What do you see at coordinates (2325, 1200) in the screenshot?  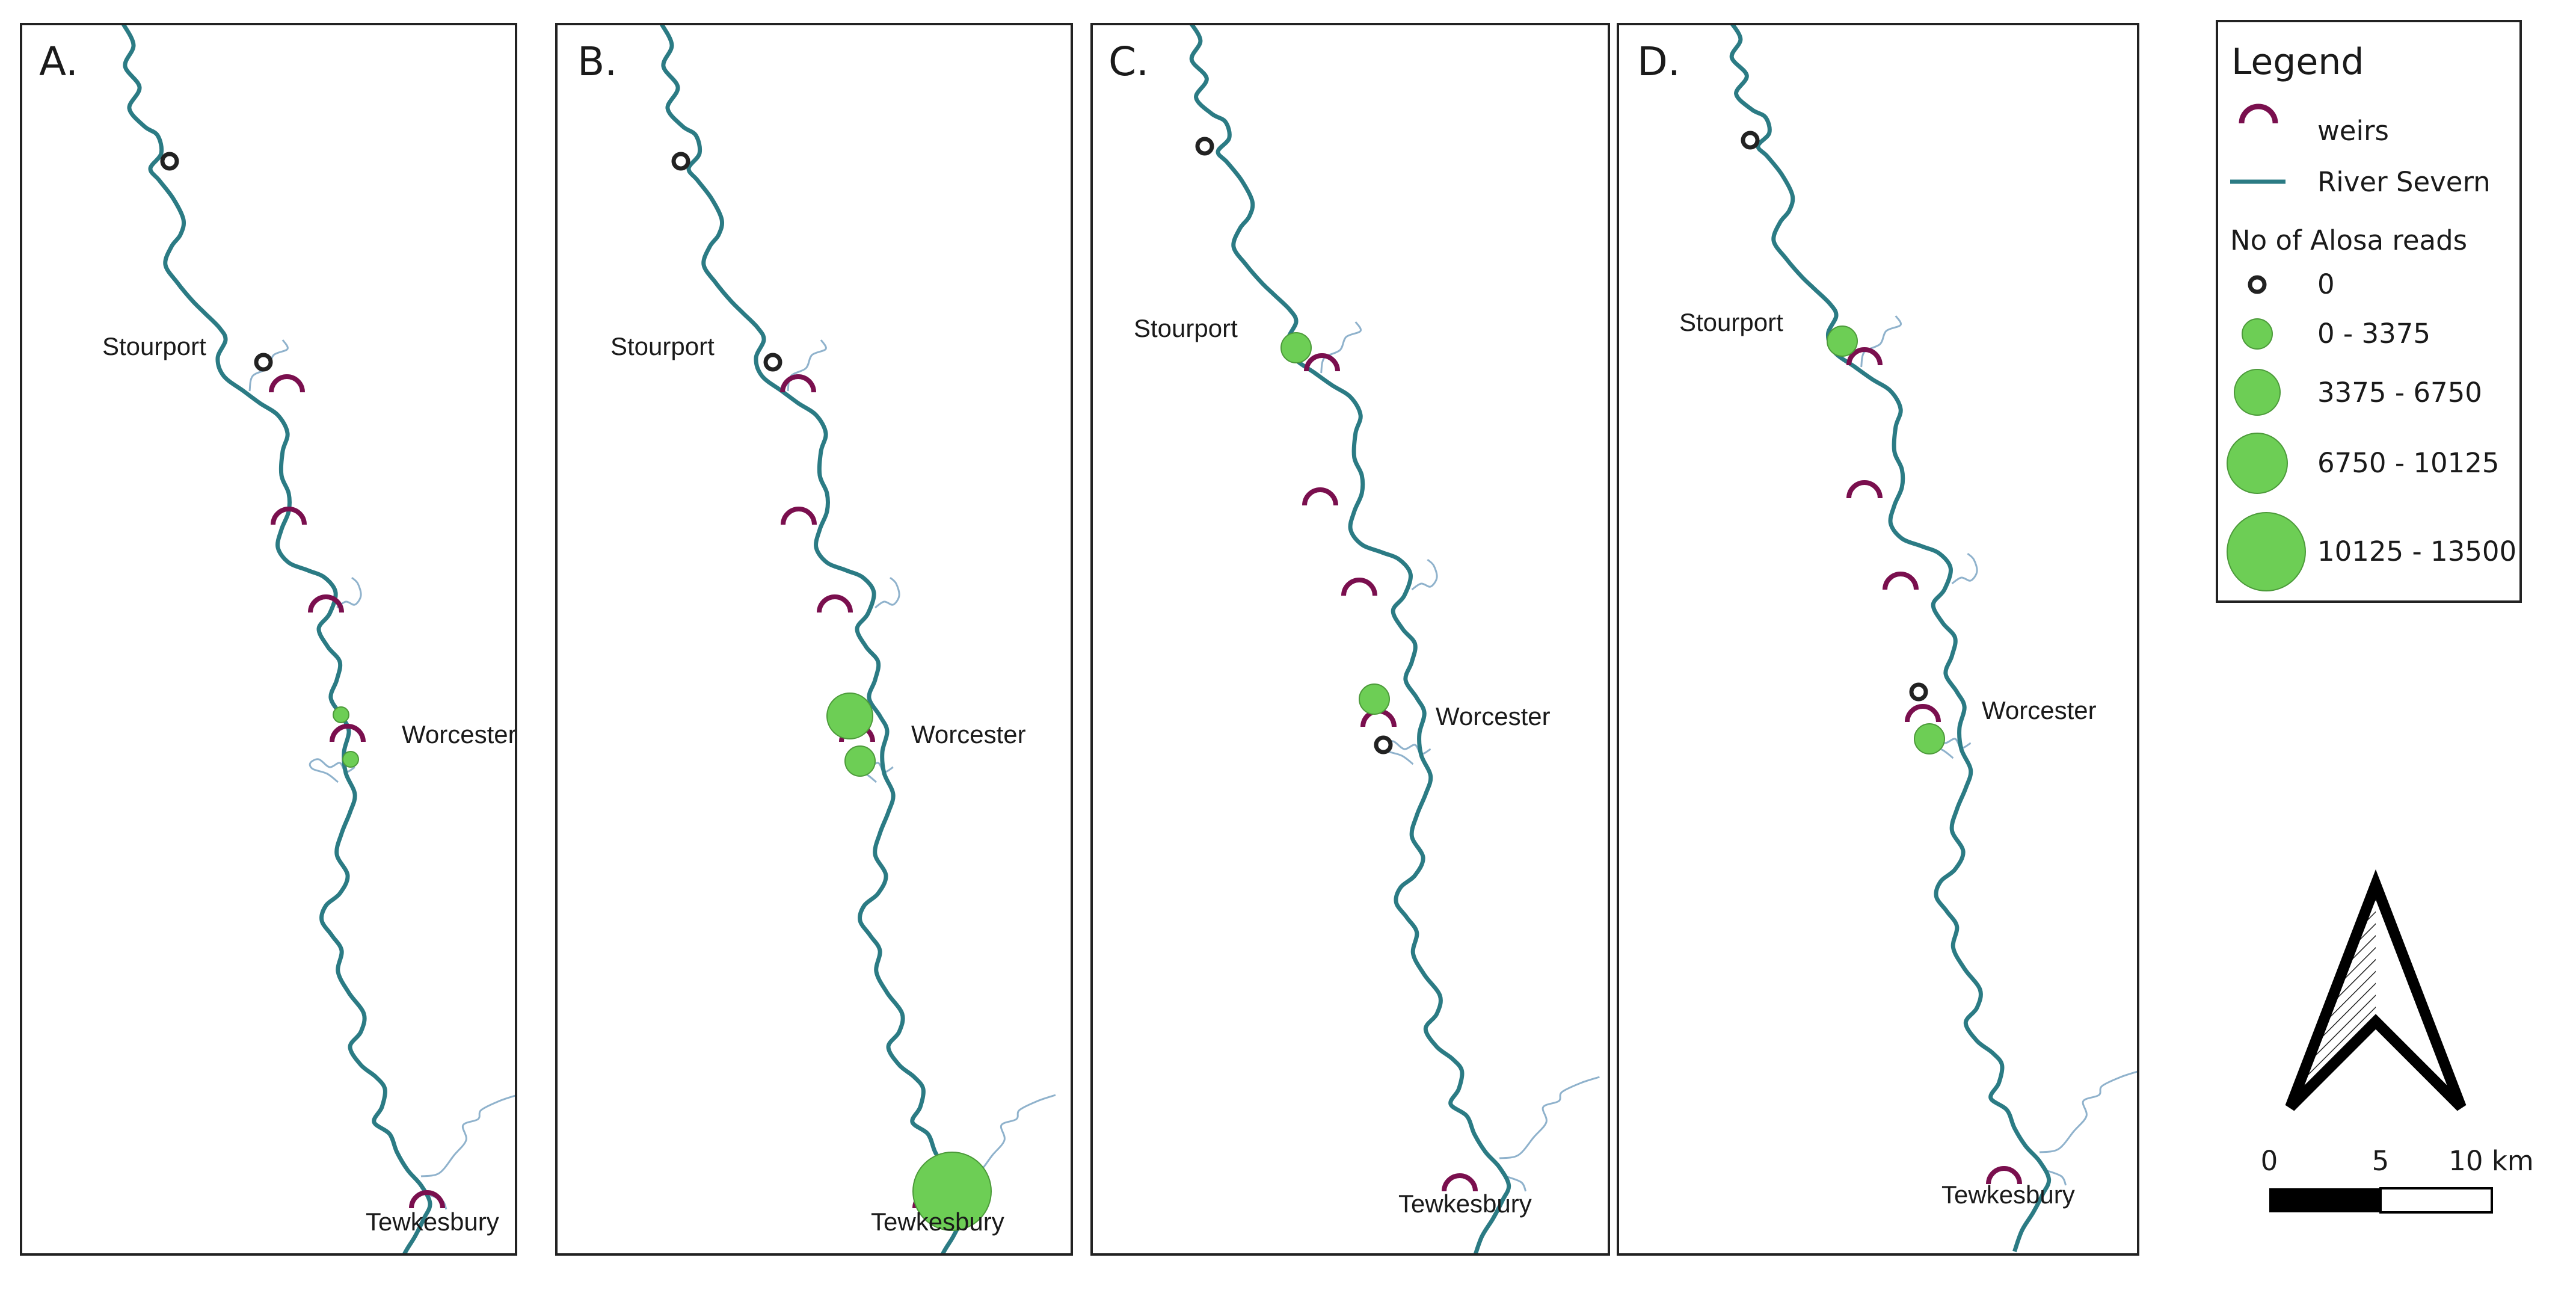 I see `scale-bar-black` at bounding box center [2325, 1200].